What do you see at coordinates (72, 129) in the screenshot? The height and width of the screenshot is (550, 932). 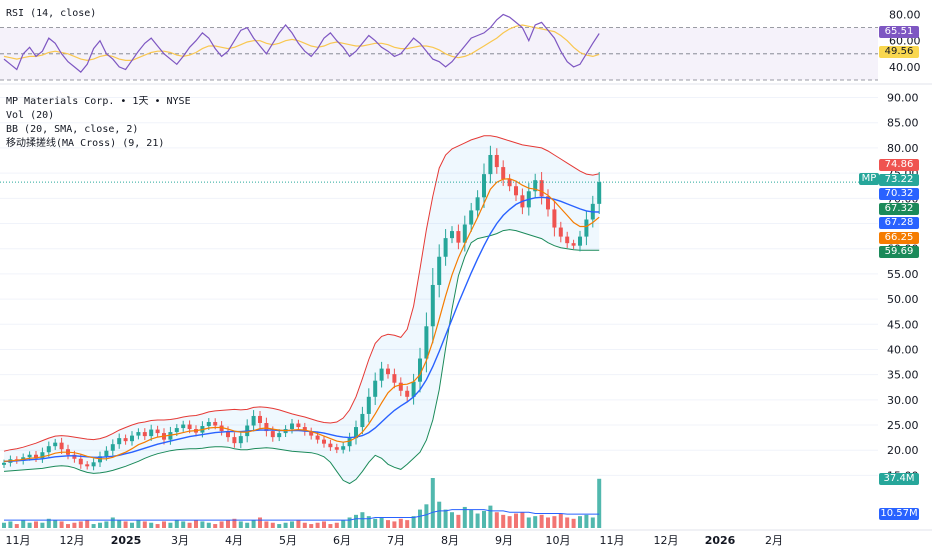 I see `bollinger-legend: BB (20, SMA, close, 2)` at bounding box center [72, 129].